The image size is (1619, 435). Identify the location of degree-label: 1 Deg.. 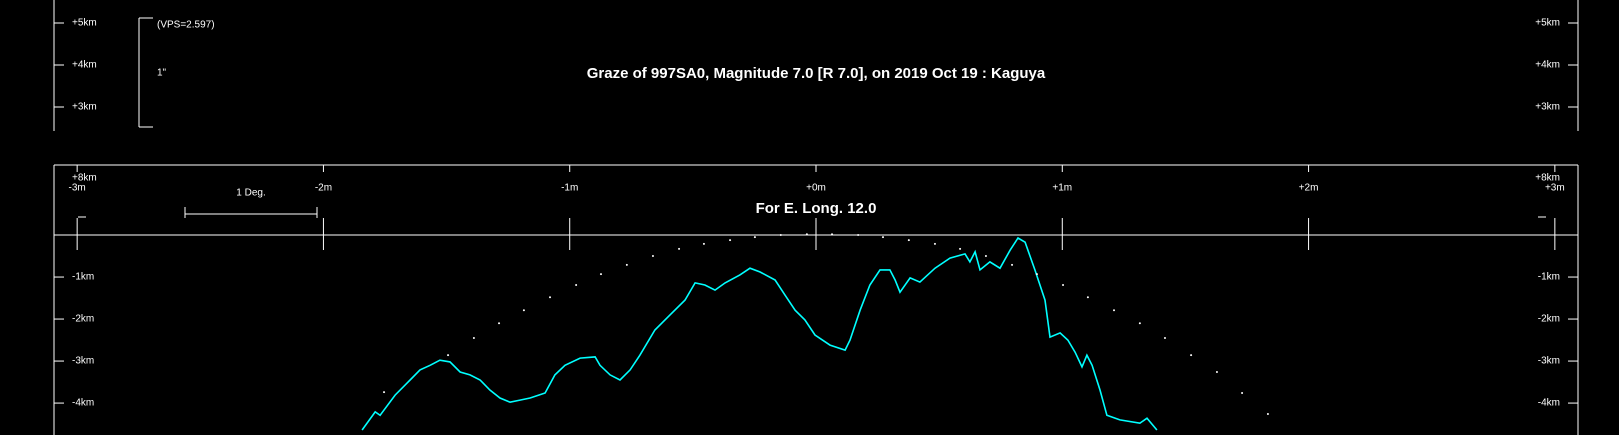
(250, 193).